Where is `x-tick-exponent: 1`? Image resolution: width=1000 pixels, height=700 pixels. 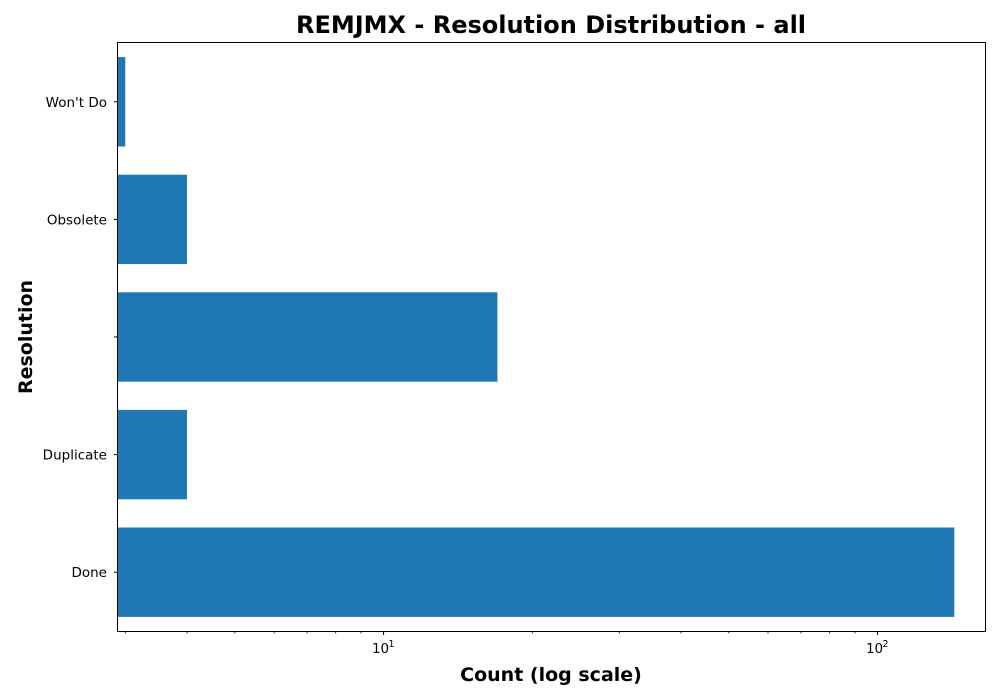
x-tick-exponent: 1 is located at coordinates (392, 644).